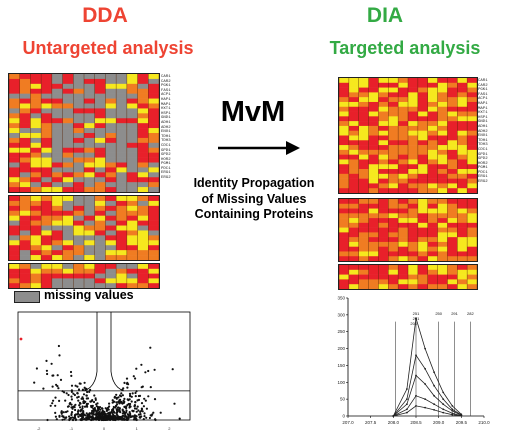 This screenshot has width=513, height=432. What do you see at coordinates (427, 367) in the screenshot?
I see `chrom-series-line` at bounding box center [427, 367].